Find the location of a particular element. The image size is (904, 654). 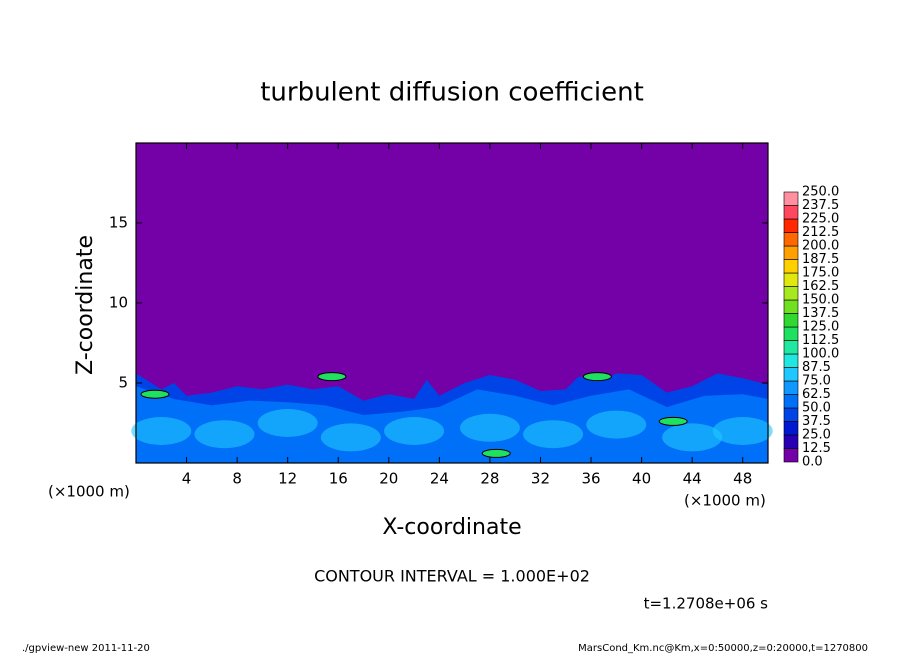

x-unit-label: (×1000 m) is located at coordinates (725, 501).